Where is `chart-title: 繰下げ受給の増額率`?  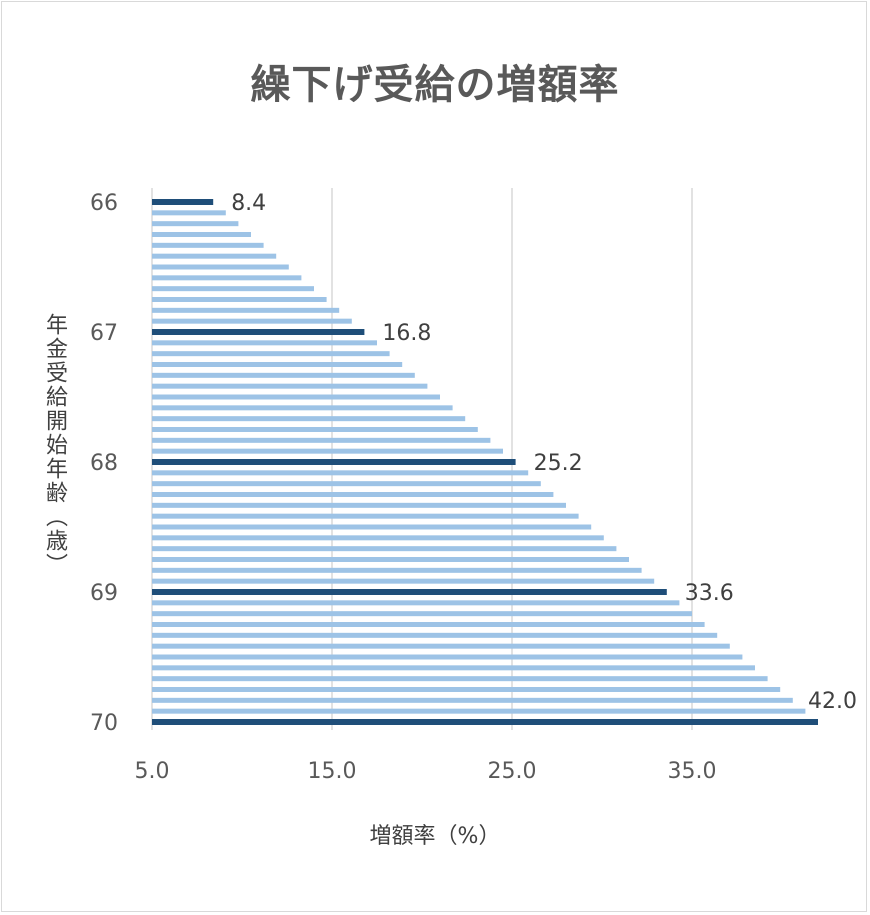 chart-title: 繰下げ受給の増額率 is located at coordinates (435, 85).